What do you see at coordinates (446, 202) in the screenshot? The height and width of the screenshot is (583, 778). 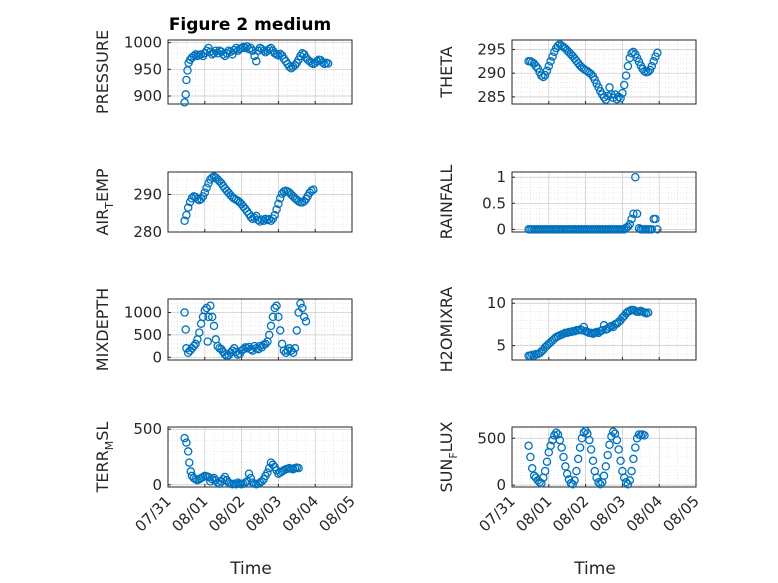 I see `y-axis-label: RAINFALL` at bounding box center [446, 202].